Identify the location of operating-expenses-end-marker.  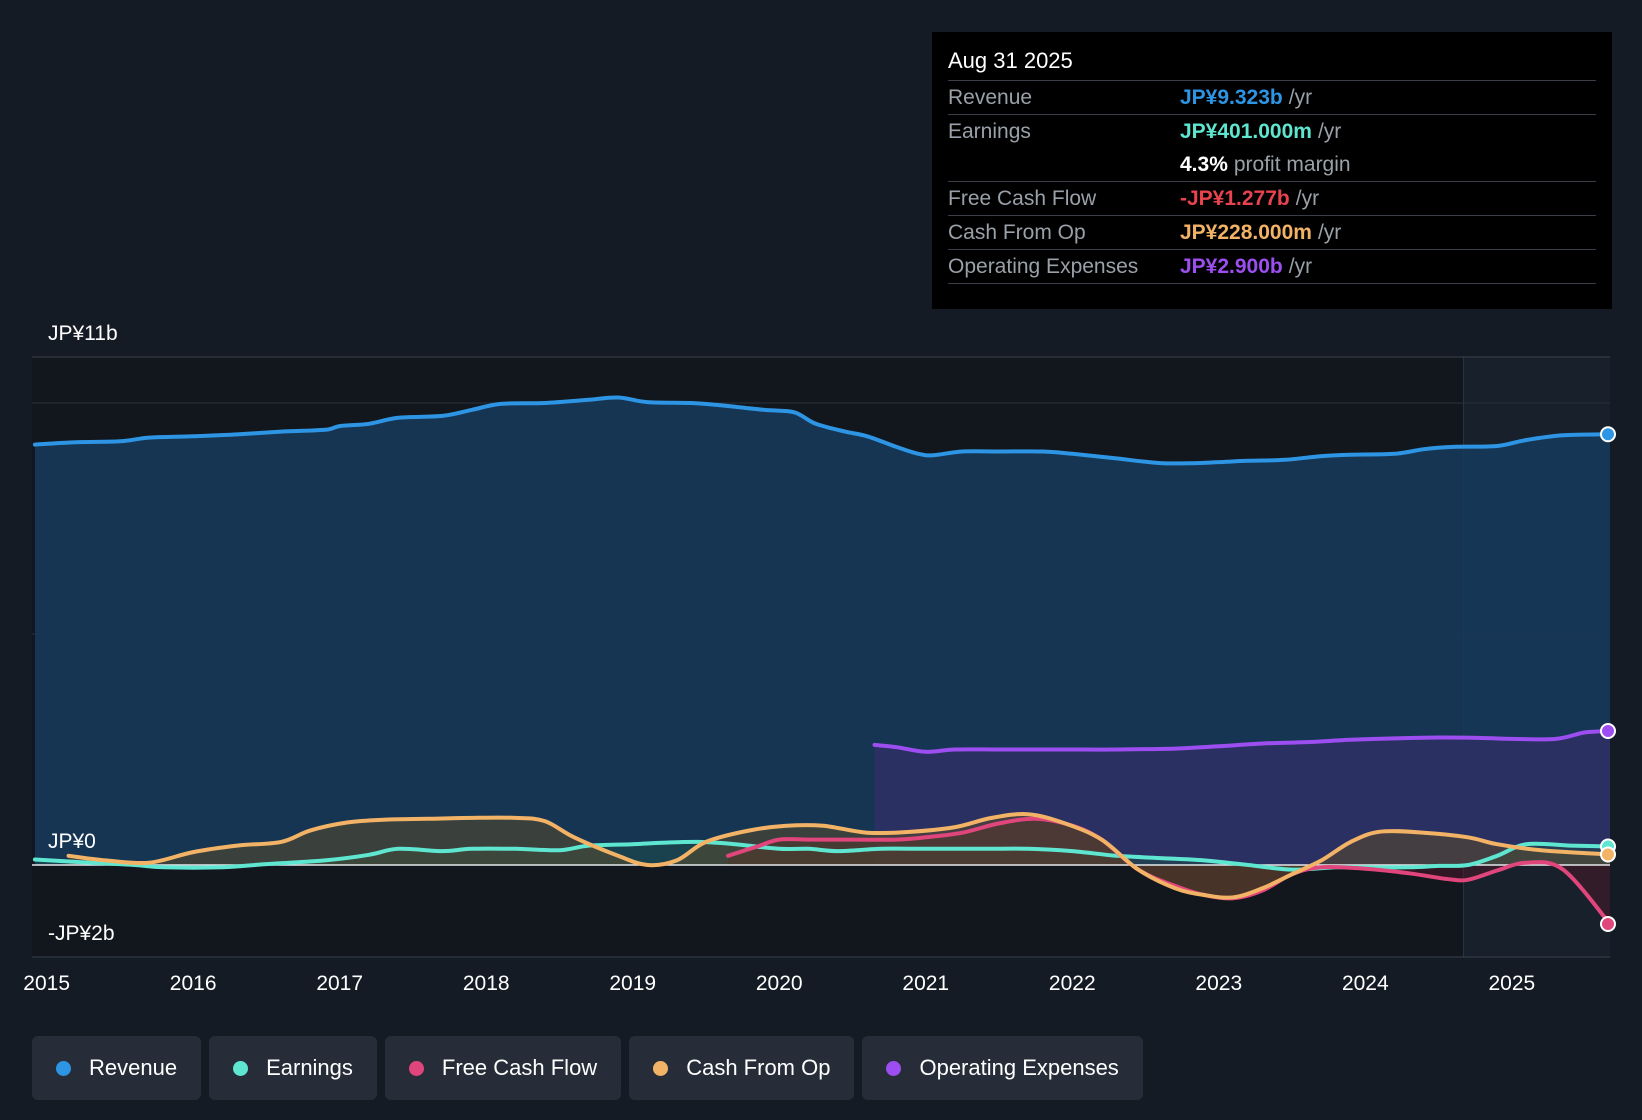
(1608, 731).